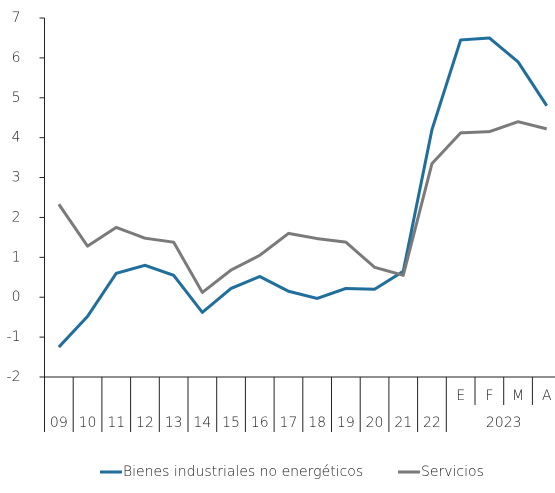 The height and width of the screenshot is (493, 555). I want to click on x-tick-label: 17, so click(289, 423).